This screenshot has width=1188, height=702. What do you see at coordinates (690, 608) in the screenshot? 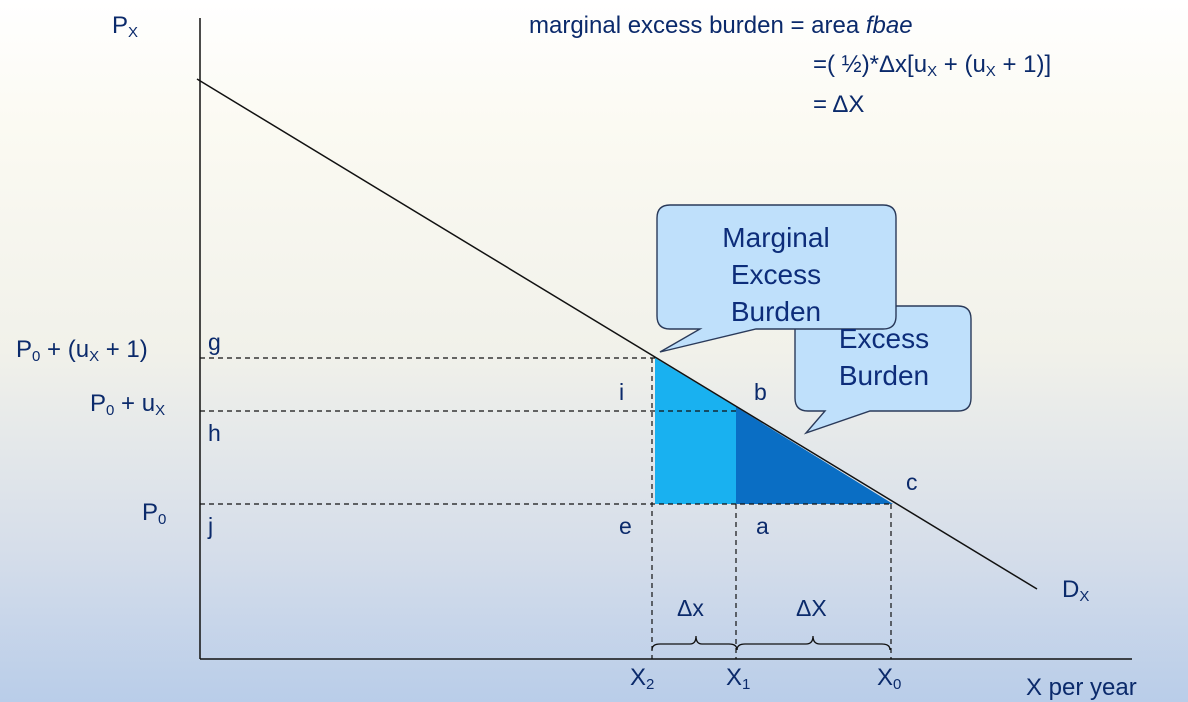
I see `brace-label-small: Δx` at bounding box center [690, 608].